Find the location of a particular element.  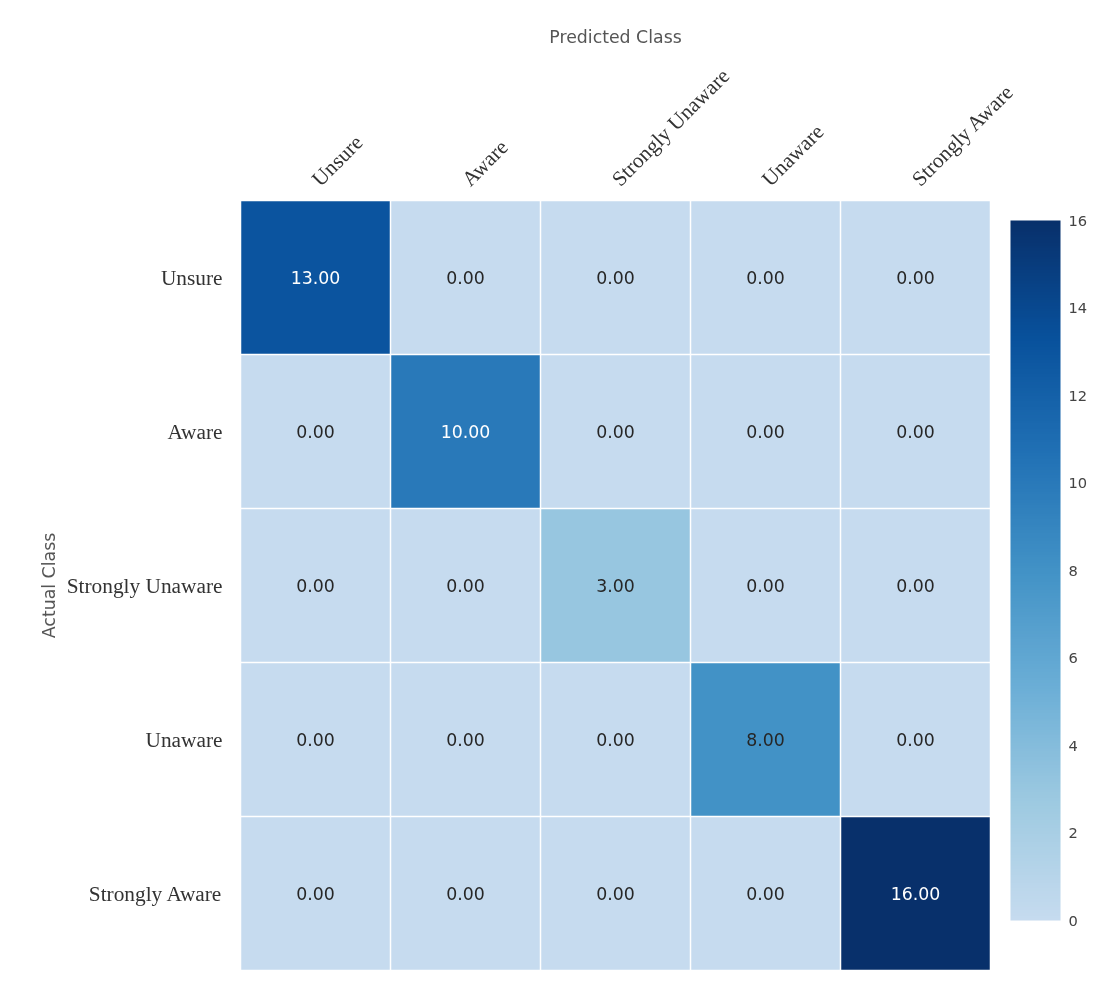

y-tick-label: Aware is located at coordinates (195, 431).